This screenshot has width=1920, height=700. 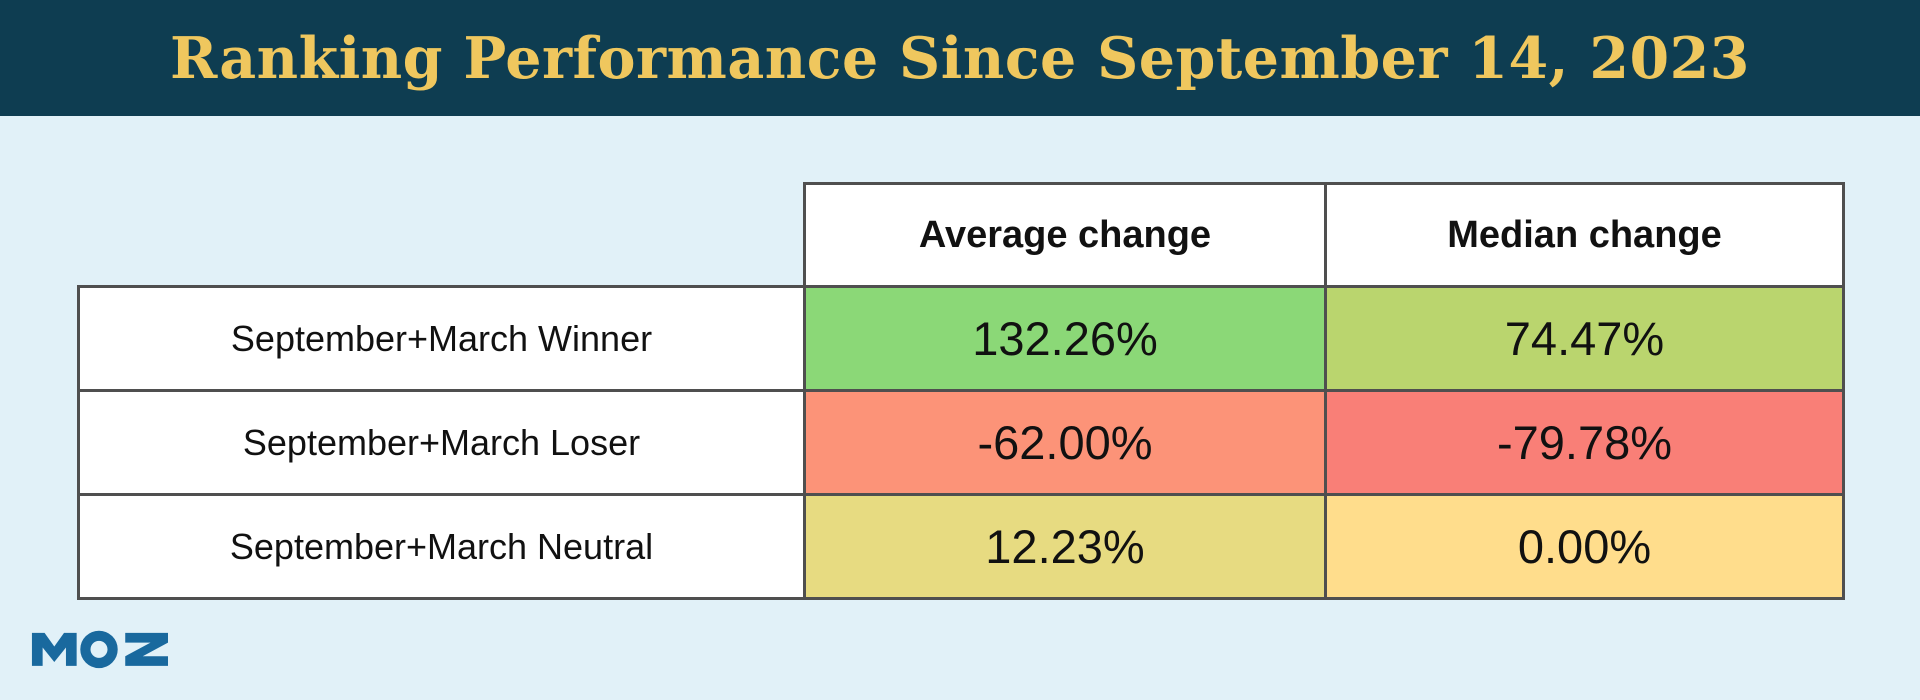 I want to click on table-row-loser: September+March Loser -62.00% -79.78%, so click(x=961, y=442).